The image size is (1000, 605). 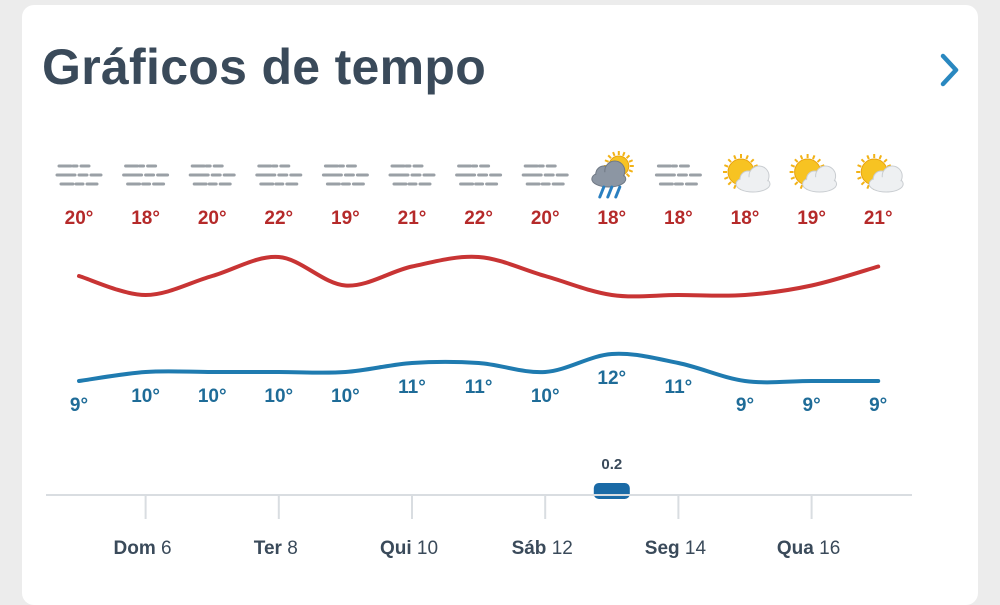 I want to click on day-date: 16, so click(x=829, y=548).